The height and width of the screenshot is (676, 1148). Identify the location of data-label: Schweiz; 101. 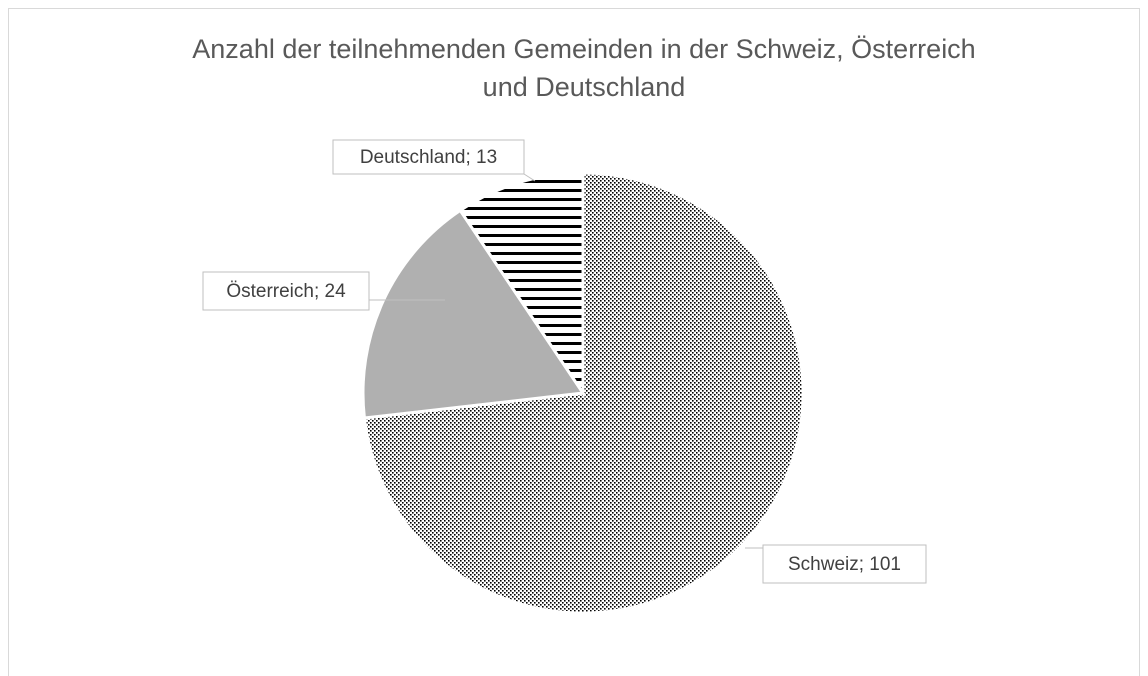
(844, 564).